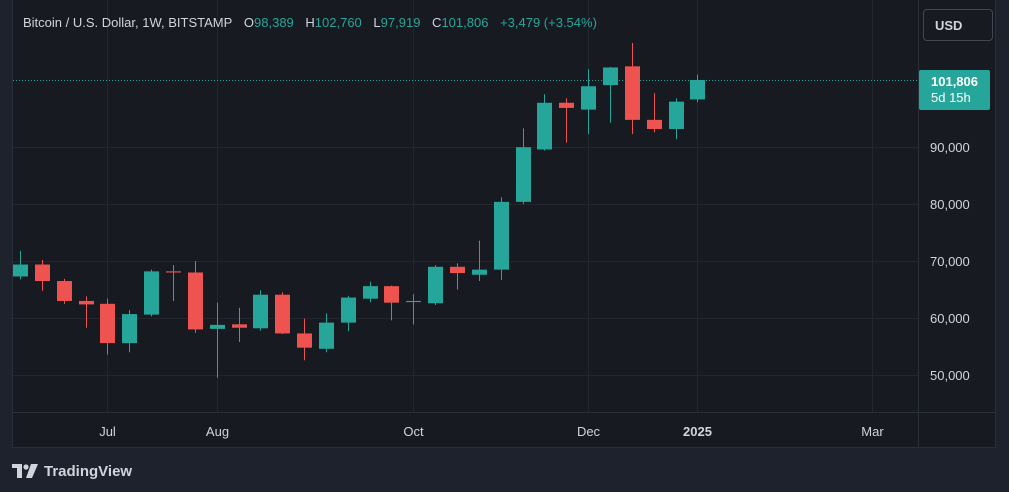 This screenshot has height=492, width=1009. I want to click on close-label: C, so click(437, 22).